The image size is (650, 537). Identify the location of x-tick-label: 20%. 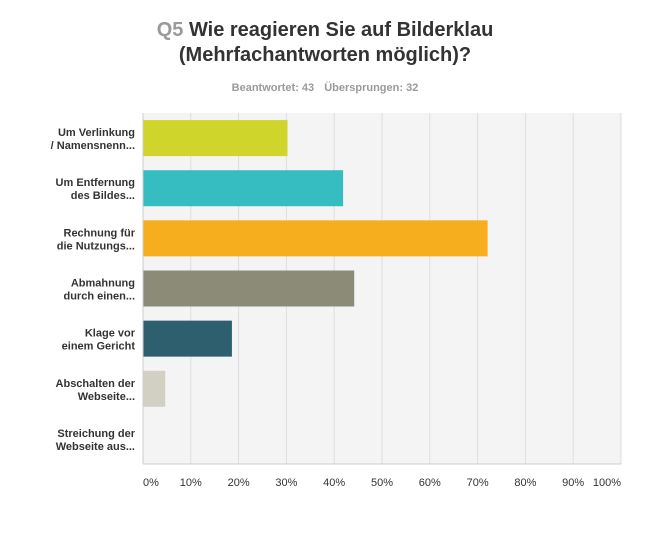
(239, 483).